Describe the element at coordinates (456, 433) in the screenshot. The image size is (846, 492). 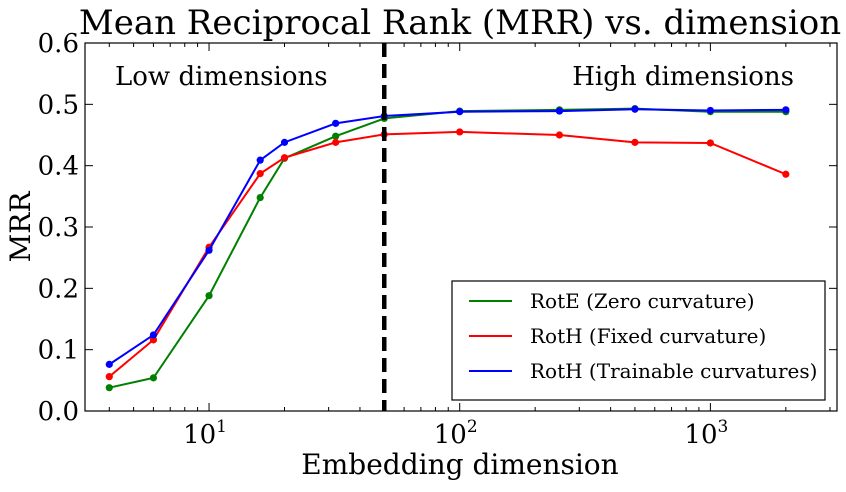
I see `x-tick-label: 10²` at that location.